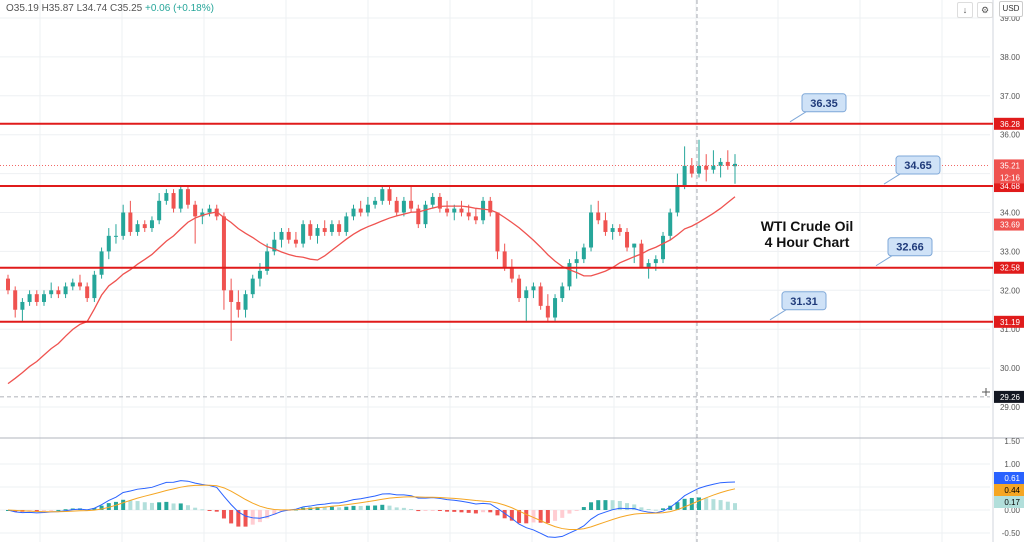 The image size is (1024, 542). What do you see at coordinates (1011, 533) in the screenshot?
I see `macd-tick-label: -0.50` at bounding box center [1011, 533].